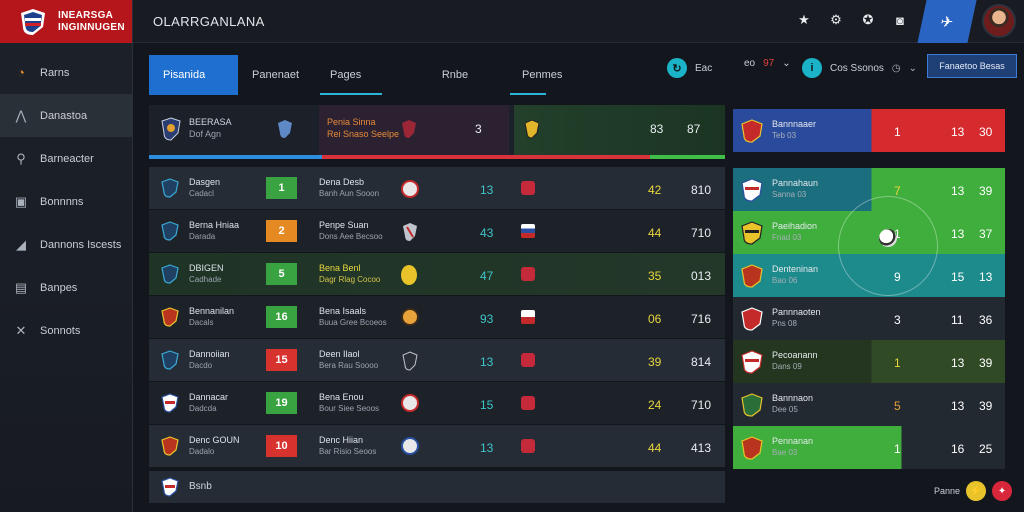 The image size is (1024, 512). I want to click on standings-team: Paeihadion Fnad 03, so click(794, 232).